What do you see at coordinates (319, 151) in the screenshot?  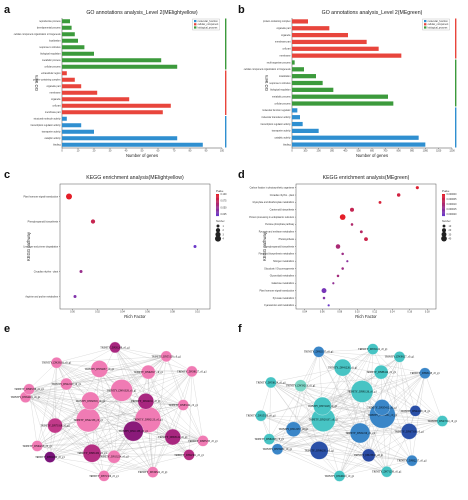 I see `x-tick-label: 200` at bounding box center [319, 151].